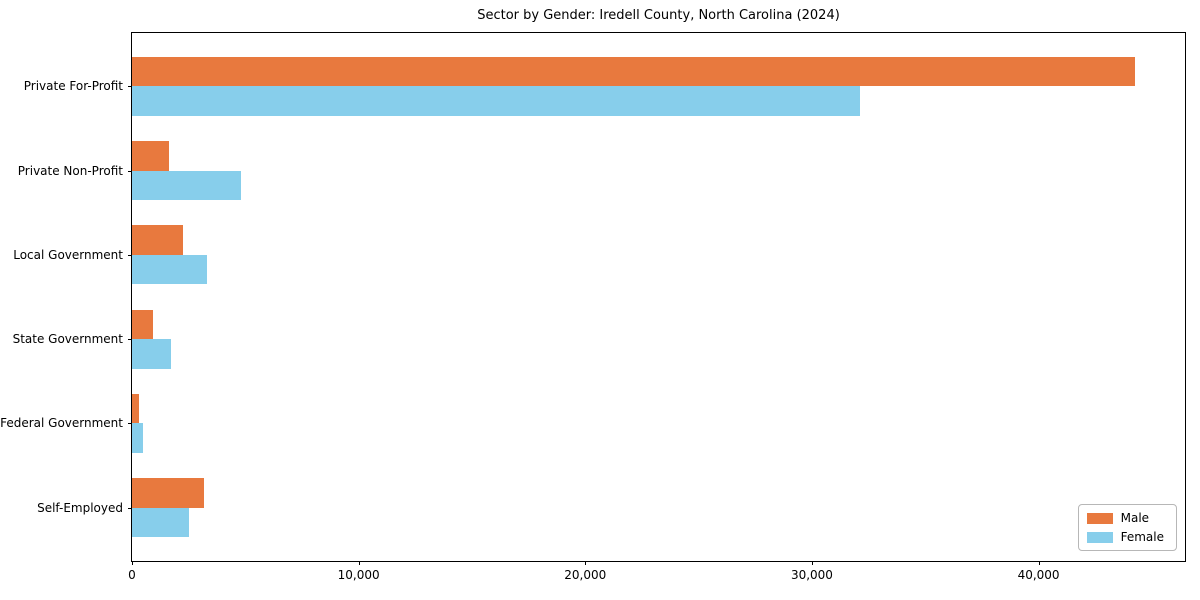  I want to click on legend-label-female: Female, so click(1142, 537).